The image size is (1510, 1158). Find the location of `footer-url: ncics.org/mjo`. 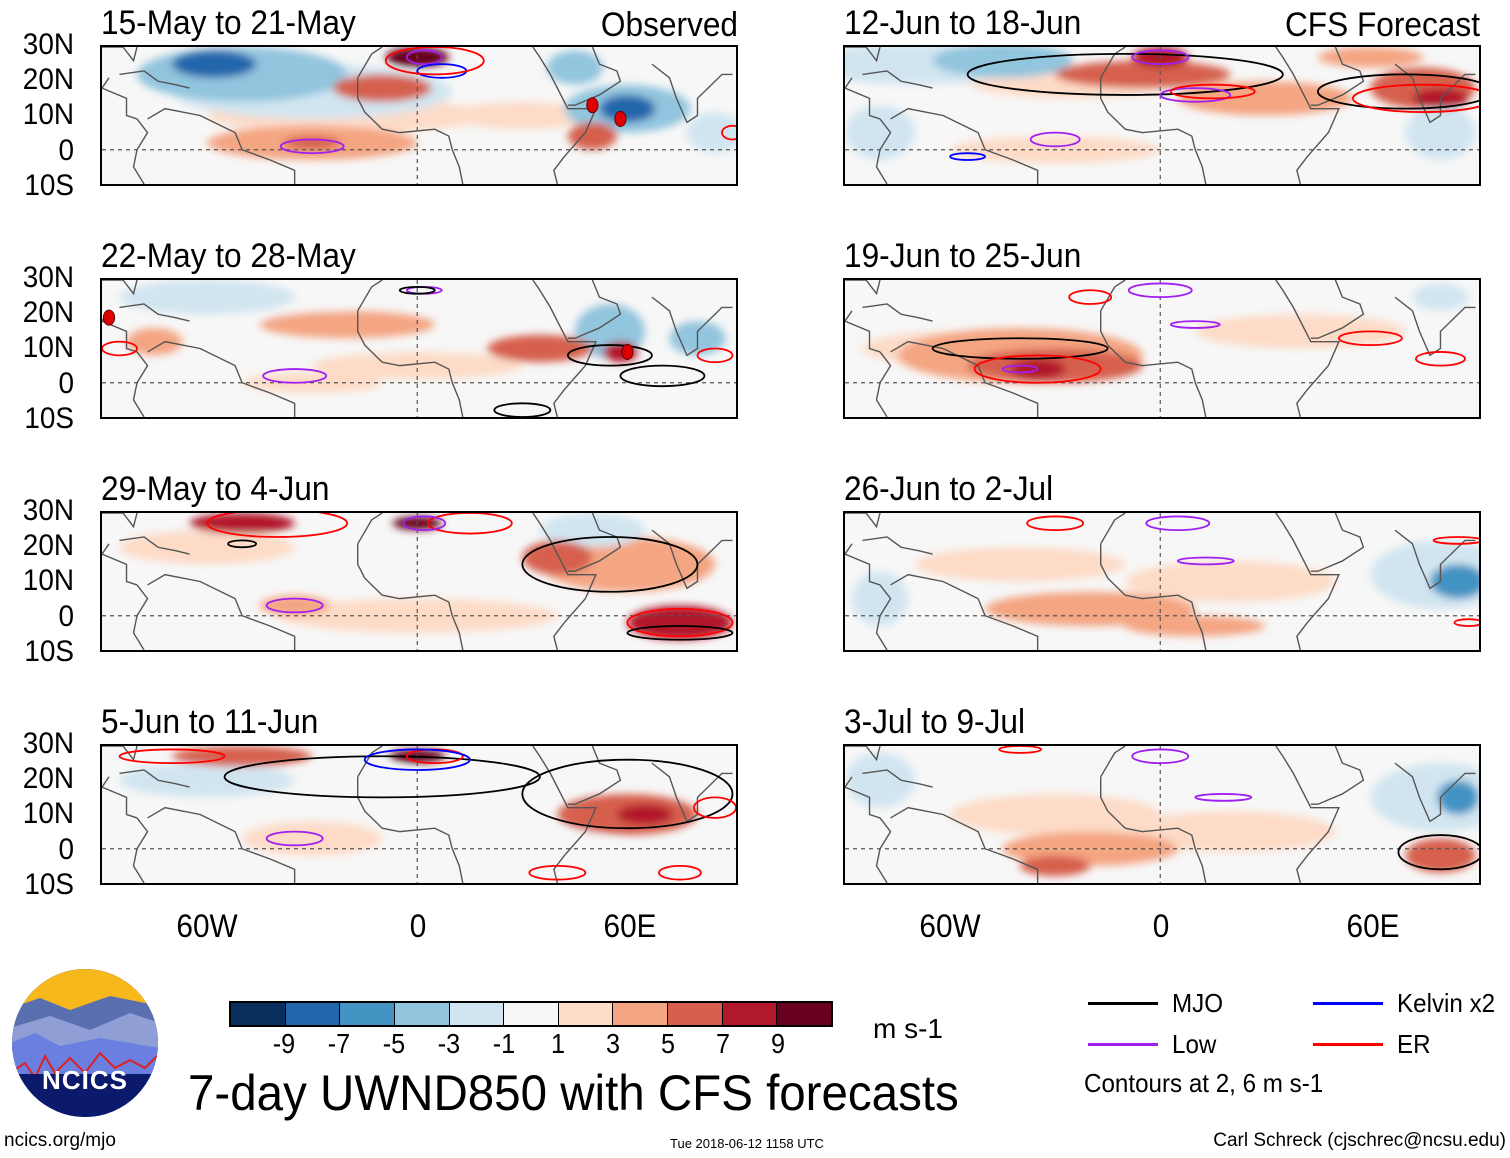

footer-url: ncics.org/mjo is located at coordinates (60, 1140).